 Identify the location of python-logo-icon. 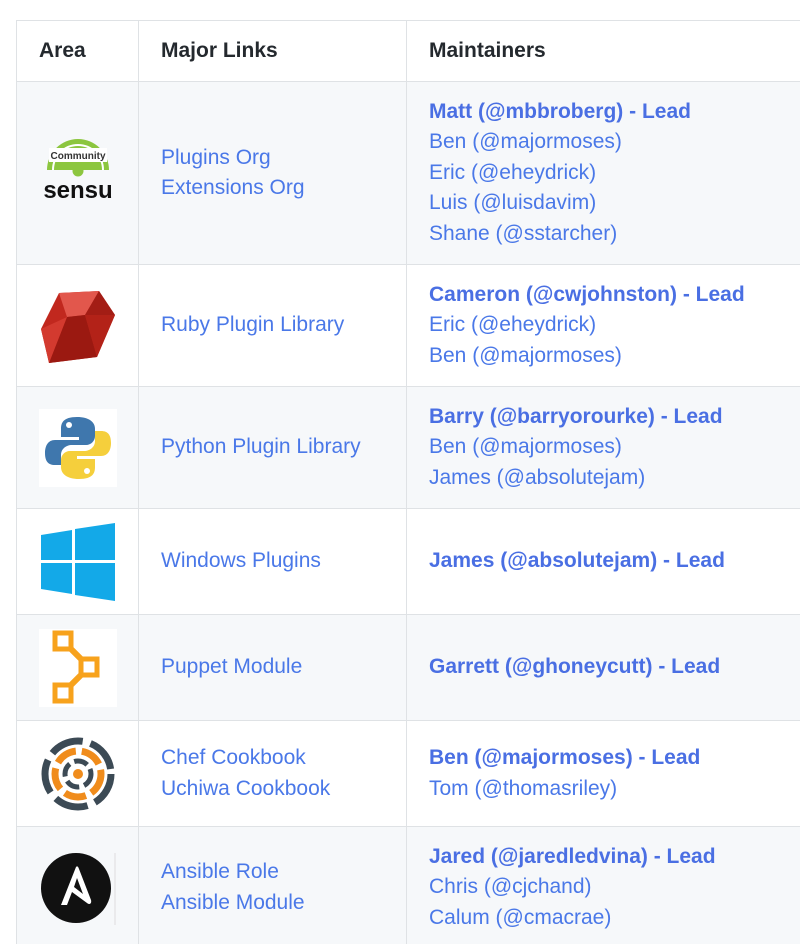
(78, 447).